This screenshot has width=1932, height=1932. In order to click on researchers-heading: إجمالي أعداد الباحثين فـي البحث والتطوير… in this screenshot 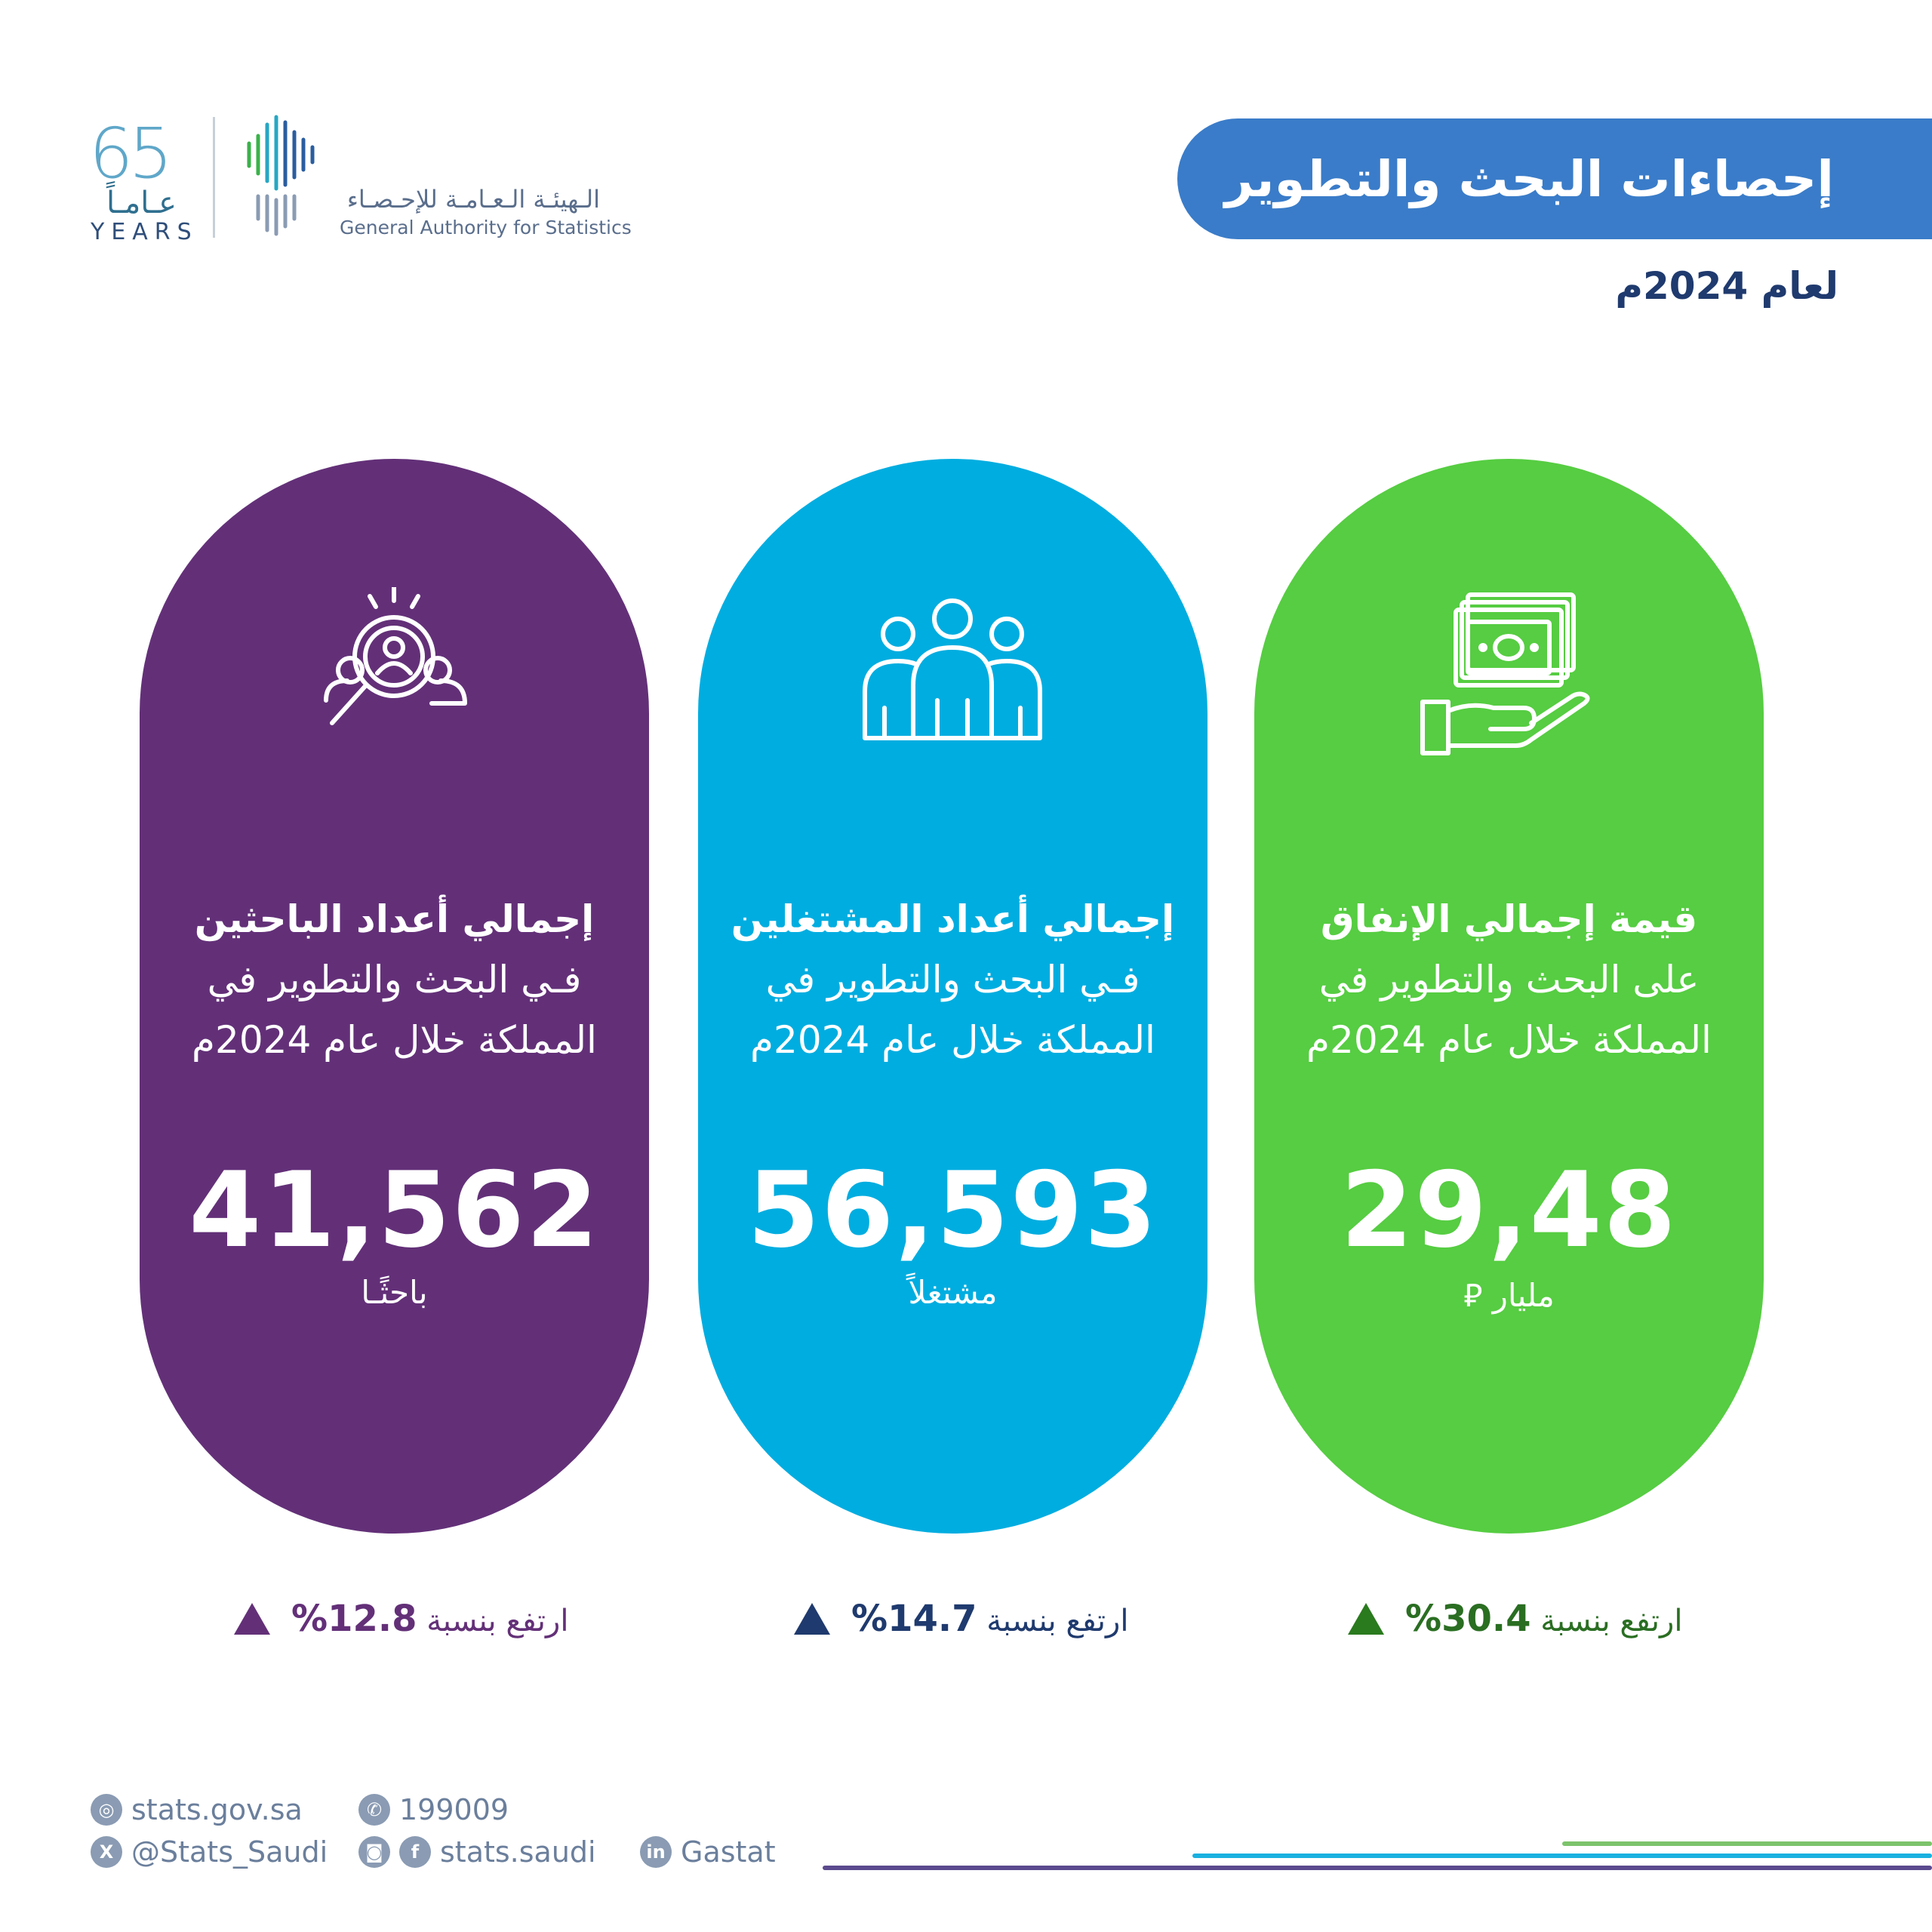, I will do `click(394, 979)`.